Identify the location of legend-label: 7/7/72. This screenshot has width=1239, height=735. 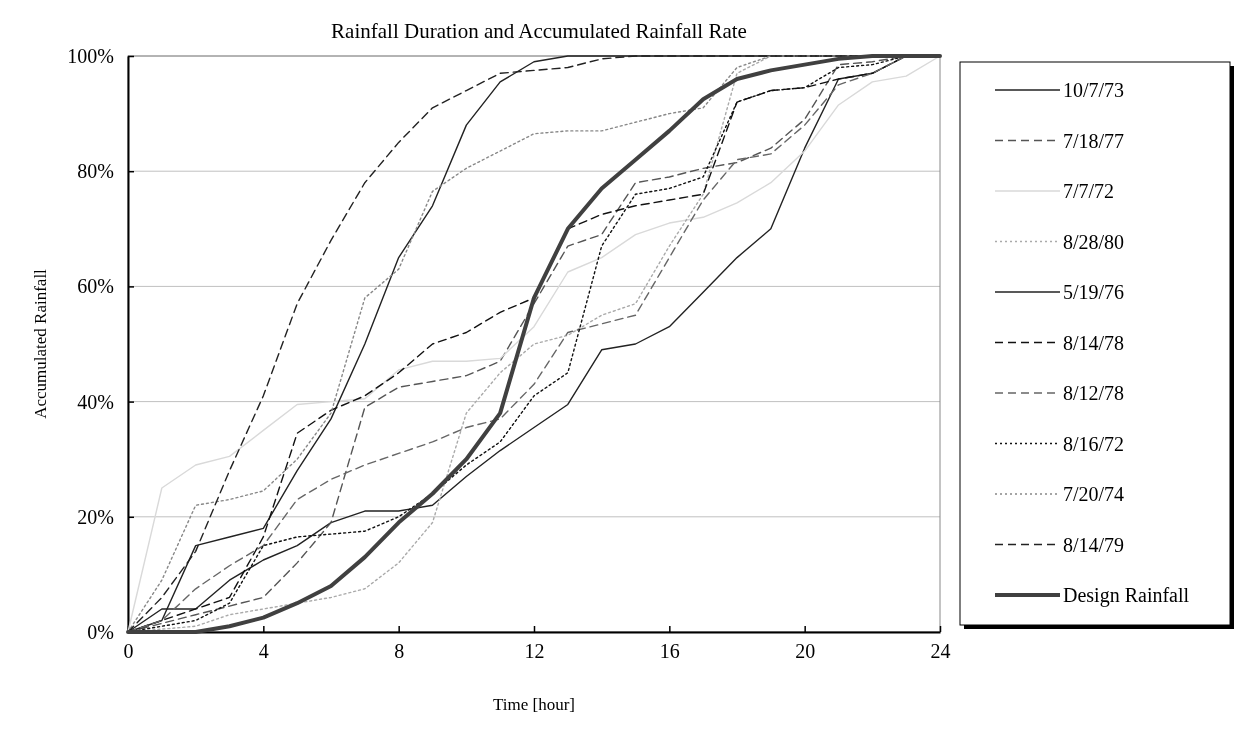
(1089, 191).